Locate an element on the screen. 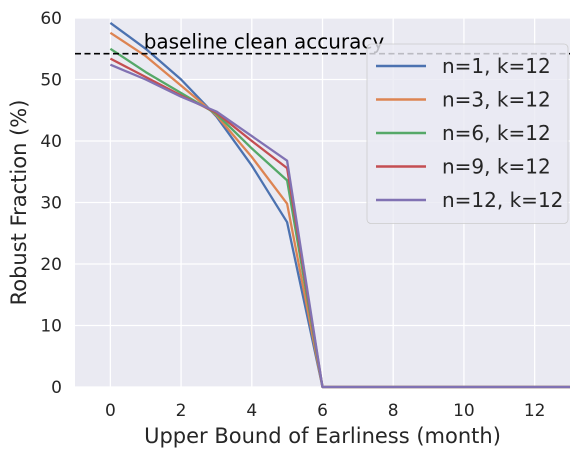 The image size is (581, 457). y-tick-label: 30 is located at coordinates (51, 204).